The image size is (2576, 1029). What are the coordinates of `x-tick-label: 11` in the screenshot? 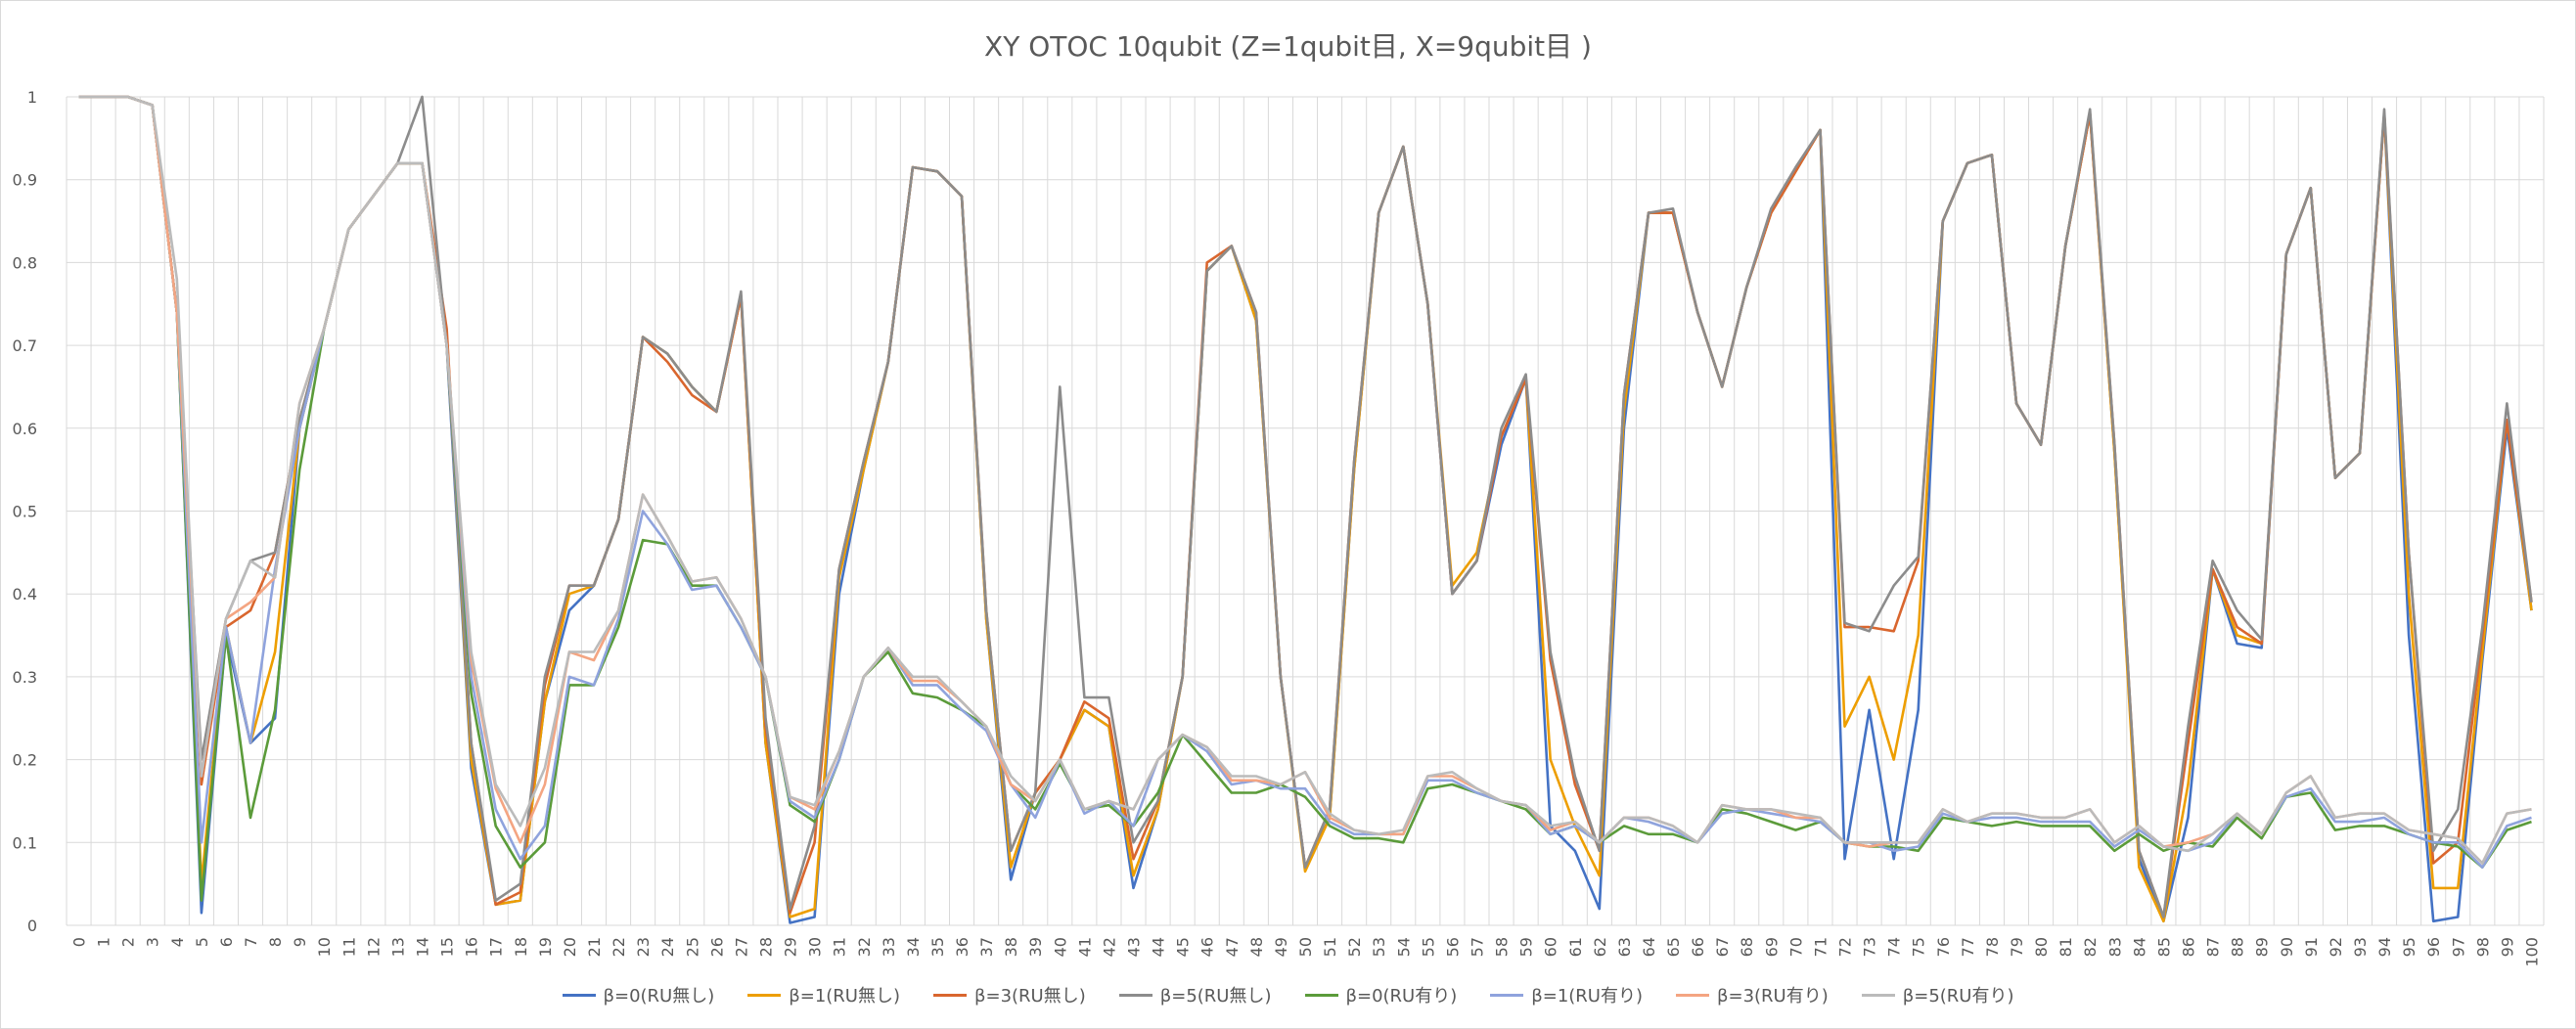 It's located at (348, 947).